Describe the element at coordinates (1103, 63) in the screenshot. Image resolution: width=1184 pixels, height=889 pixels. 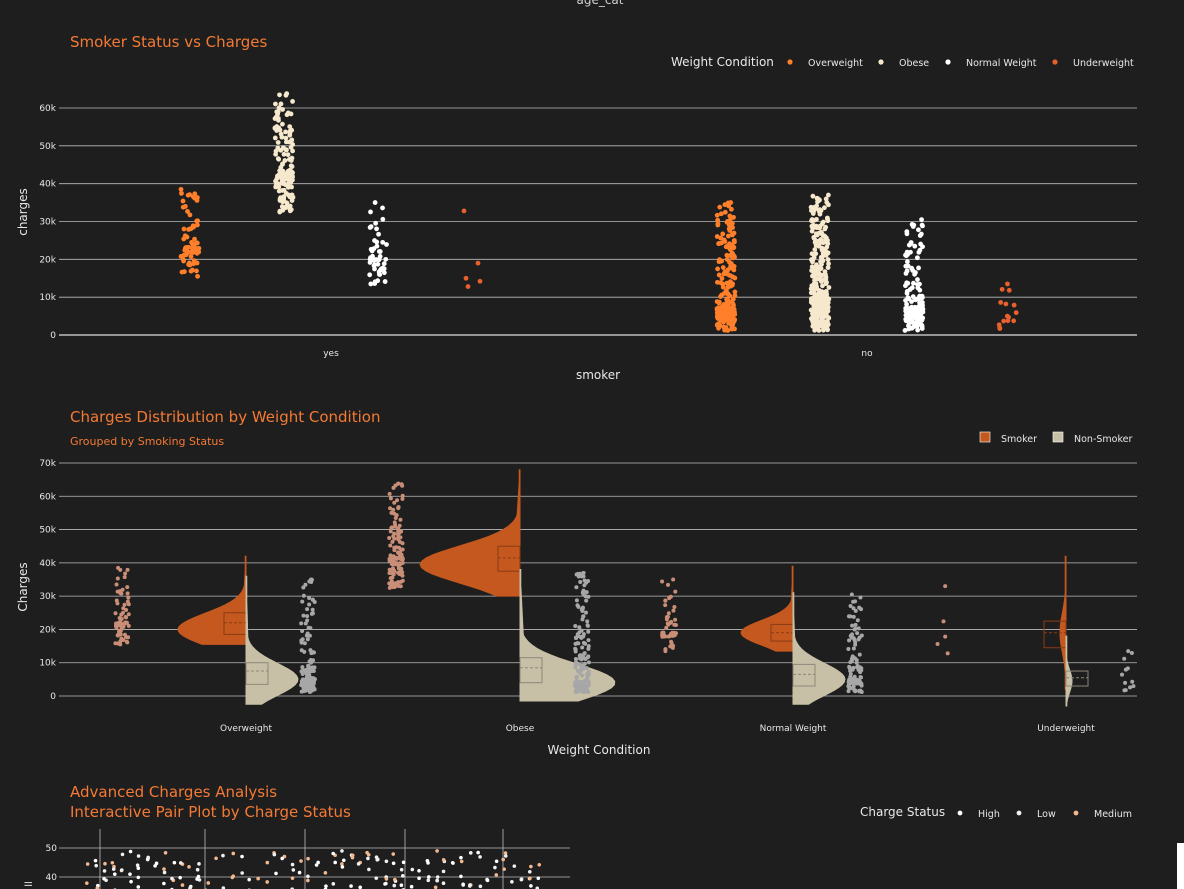
I see `legend-label-underweight: Underweight` at that location.